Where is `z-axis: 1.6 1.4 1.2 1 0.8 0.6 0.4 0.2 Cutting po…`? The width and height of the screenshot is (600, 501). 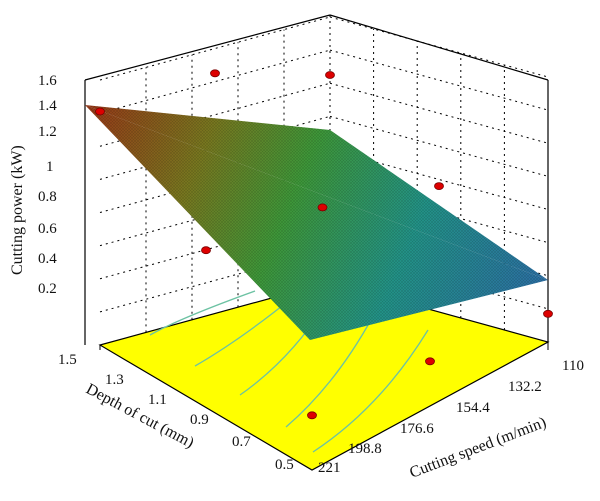
z-axis: 1.6 1.4 1.2 1 0.8 0.6 0.4 0.2 Cutting po… is located at coordinates (33, 185).